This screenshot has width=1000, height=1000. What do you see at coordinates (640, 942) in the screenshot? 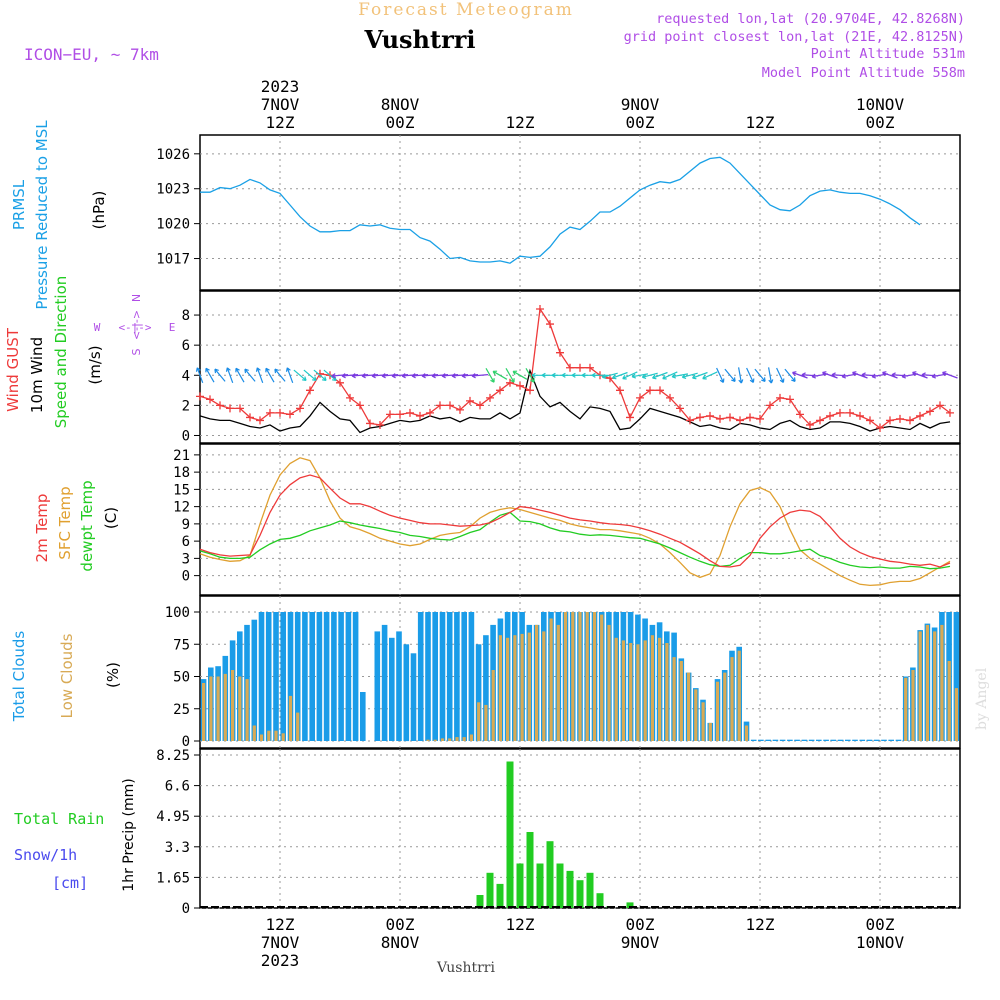
I see `bottom-time-label: 9NOV` at bounding box center [640, 942].